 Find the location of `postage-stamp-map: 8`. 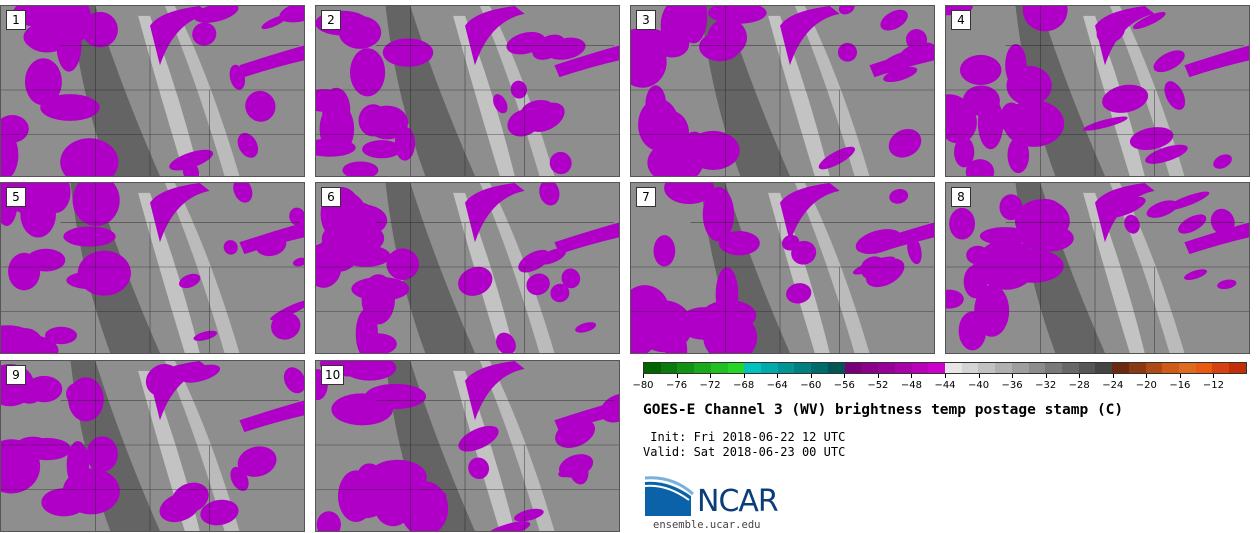

postage-stamp-map: 8 is located at coordinates (1097, 268).